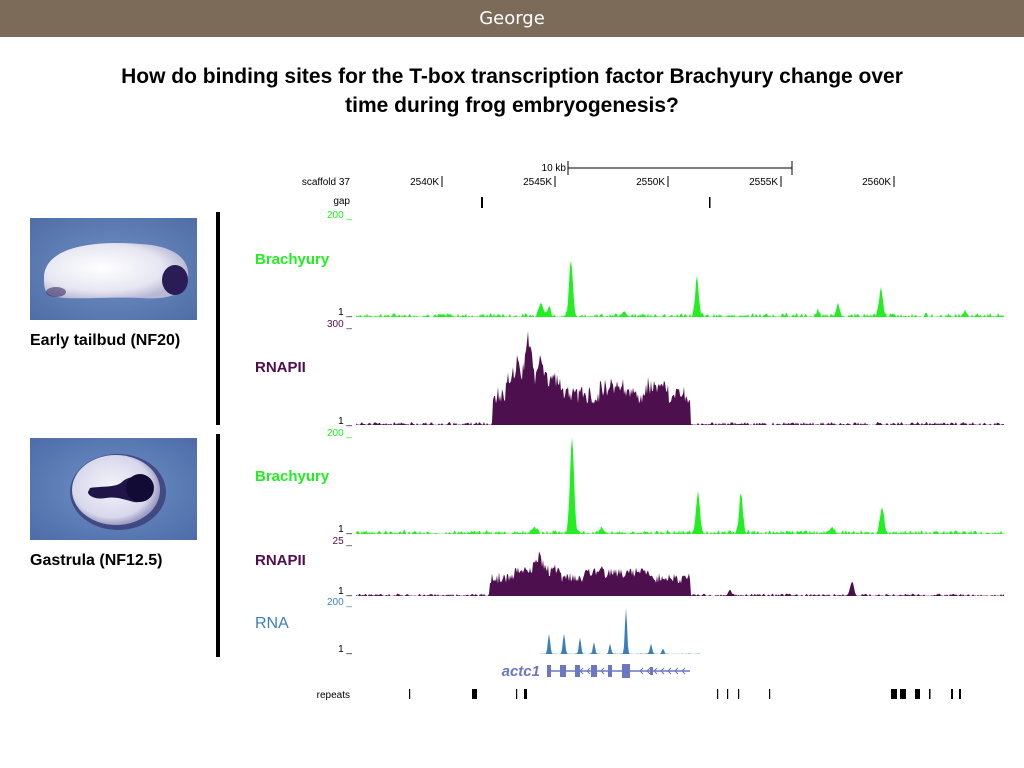 The image size is (1024, 768). What do you see at coordinates (620, 630) in the screenshot?
I see `rna-signal` at bounding box center [620, 630].